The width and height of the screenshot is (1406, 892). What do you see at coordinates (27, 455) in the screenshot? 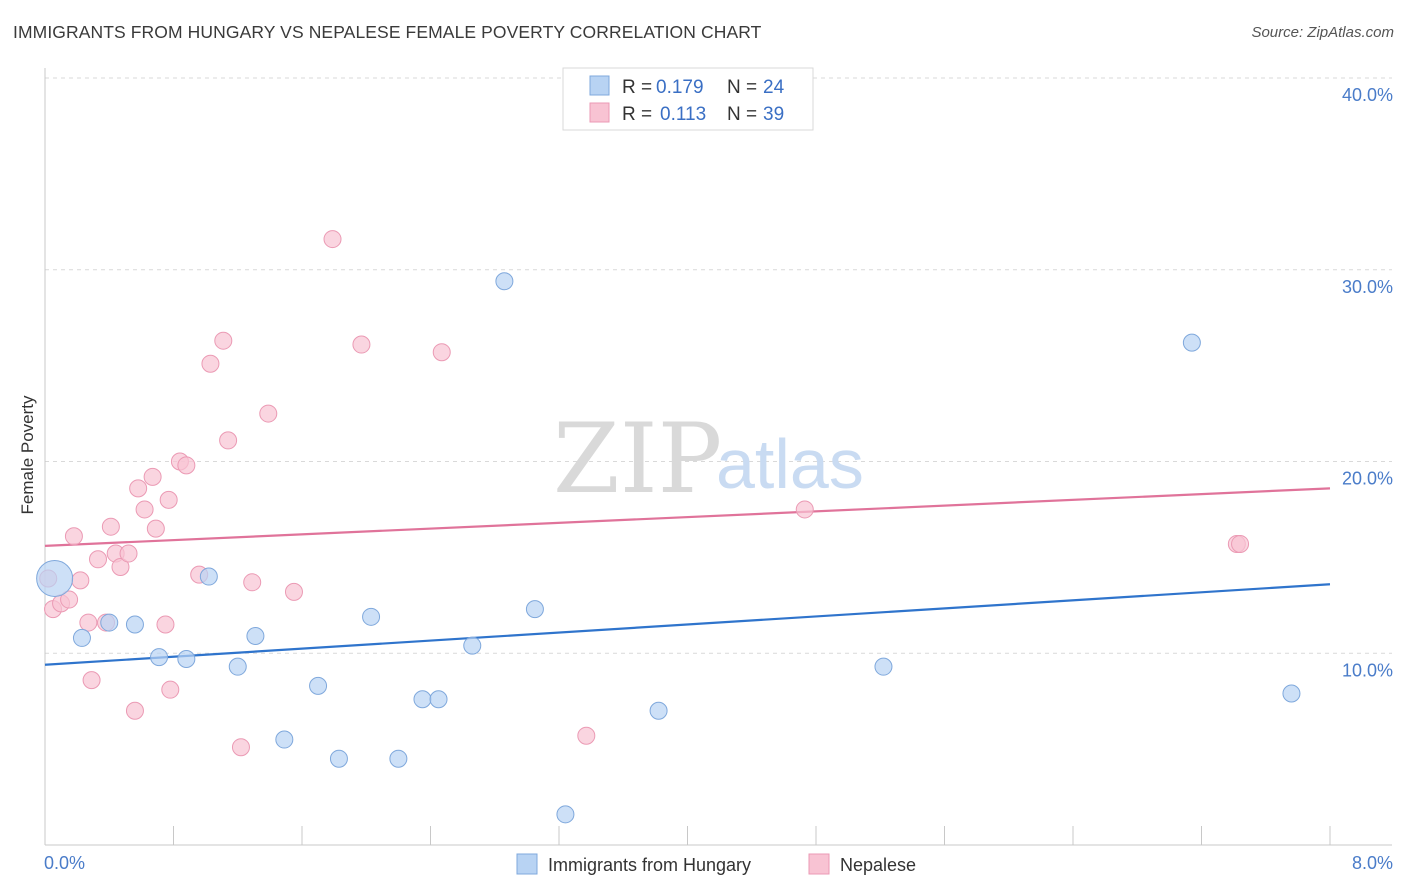
I see `y-axis-label: Female Poverty` at bounding box center [27, 455].